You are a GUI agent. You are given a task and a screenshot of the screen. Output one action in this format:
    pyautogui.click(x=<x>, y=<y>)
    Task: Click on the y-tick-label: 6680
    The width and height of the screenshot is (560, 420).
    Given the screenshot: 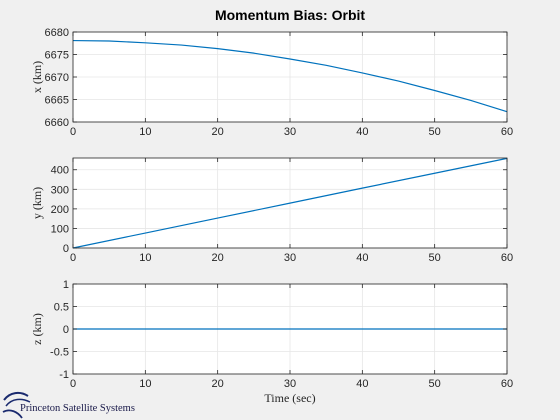 What is the action you would take?
    pyautogui.click(x=57, y=33)
    